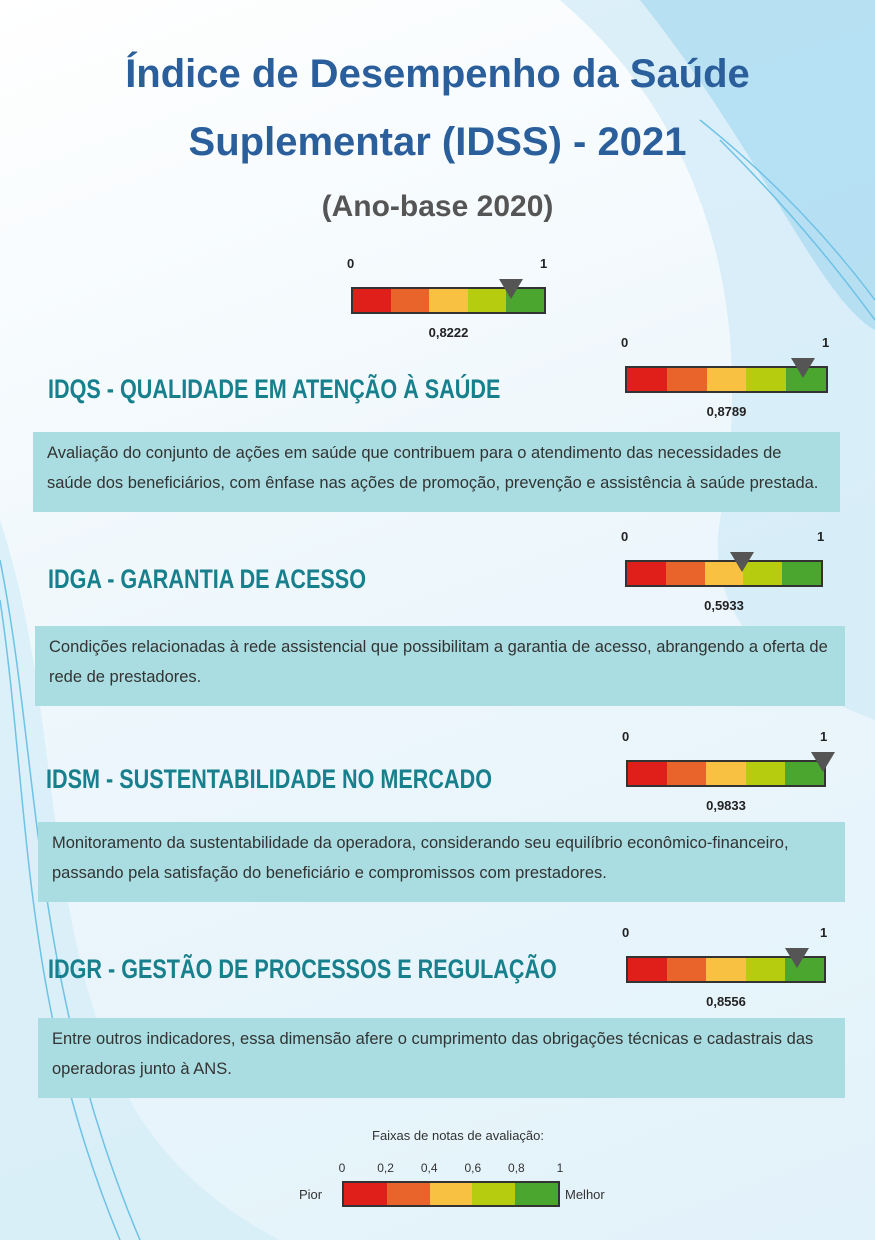 The image size is (875, 1240). I want to click on gauge-value: 0,9833, so click(726, 805).